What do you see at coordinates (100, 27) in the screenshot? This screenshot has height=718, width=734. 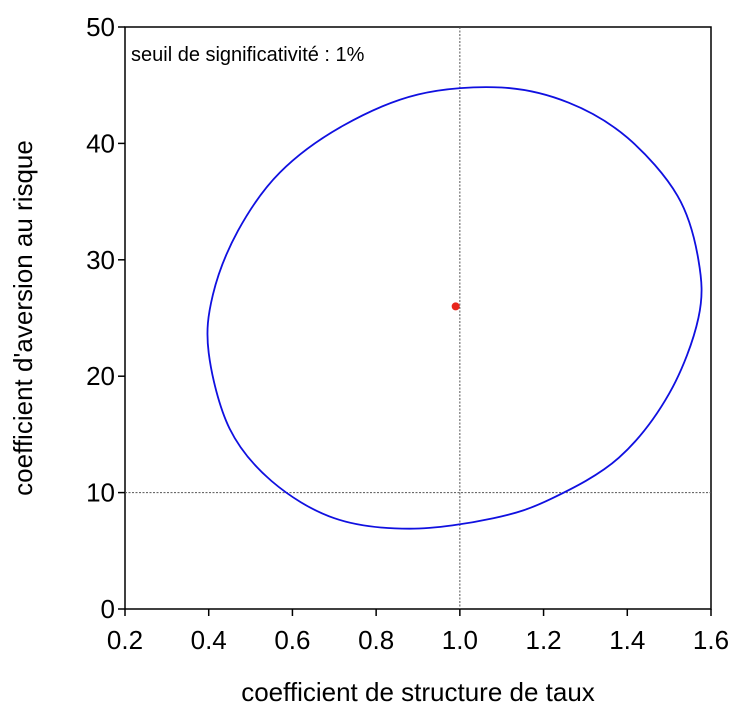 I see `y-tick-label: 50` at bounding box center [100, 27].